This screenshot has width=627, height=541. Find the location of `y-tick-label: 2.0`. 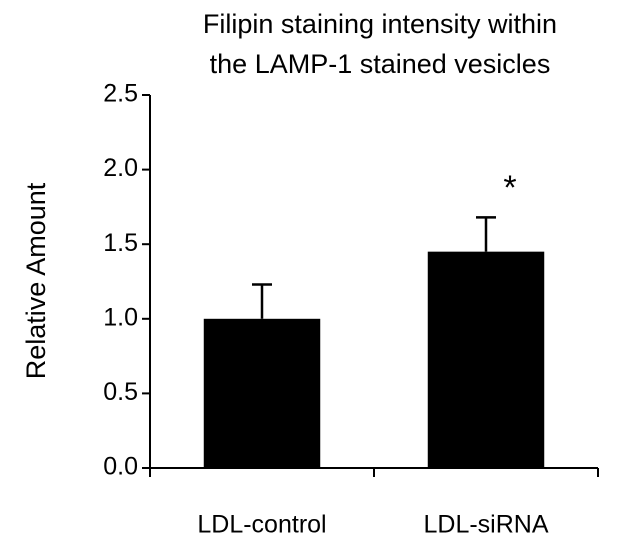

y-tick-label: 2.0 is located at coordinates (120, 168).